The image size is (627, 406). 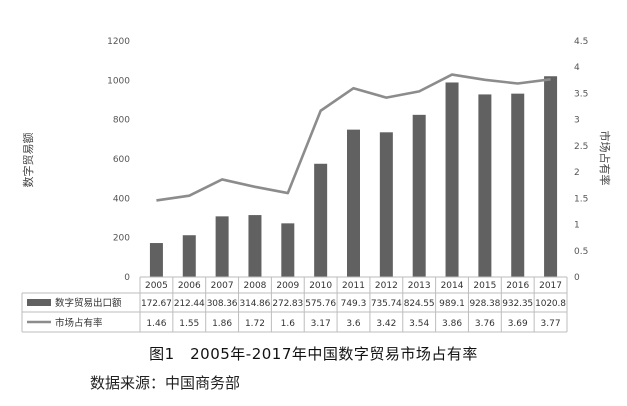 I want to click on figure-caption: 图1 2005年-2017年中国数字贸易市场占有率, so click(x=313, y=354).